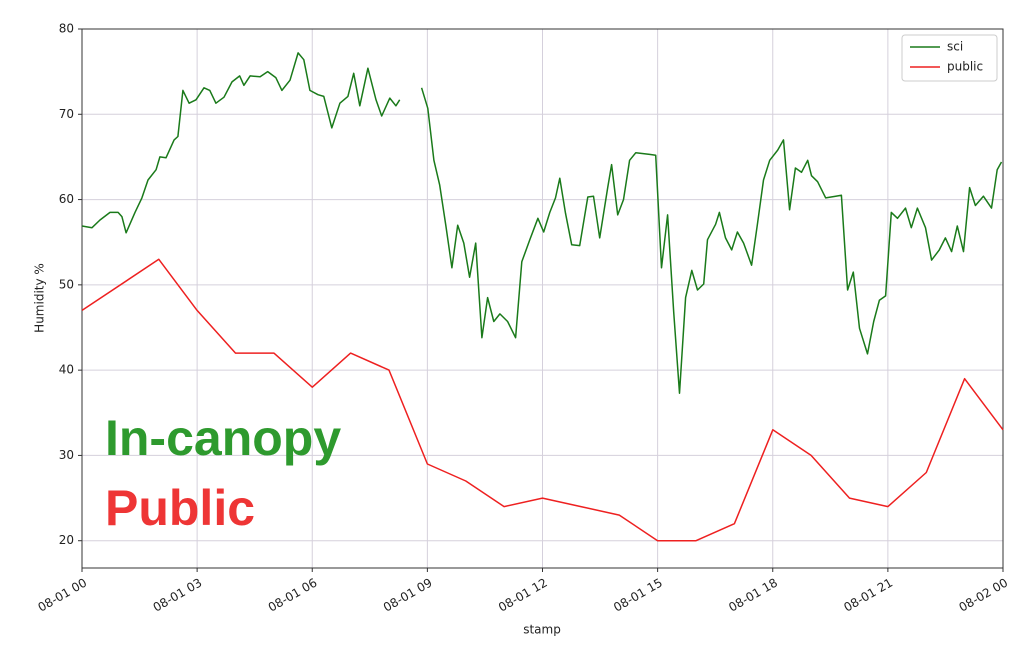 The height and width of the screenshot is (650, 1028). What do you see at coordinates (984, 595) in the screenshot?
I see `x-tick-label: 08-02 00` at bounding box center [984, 595].